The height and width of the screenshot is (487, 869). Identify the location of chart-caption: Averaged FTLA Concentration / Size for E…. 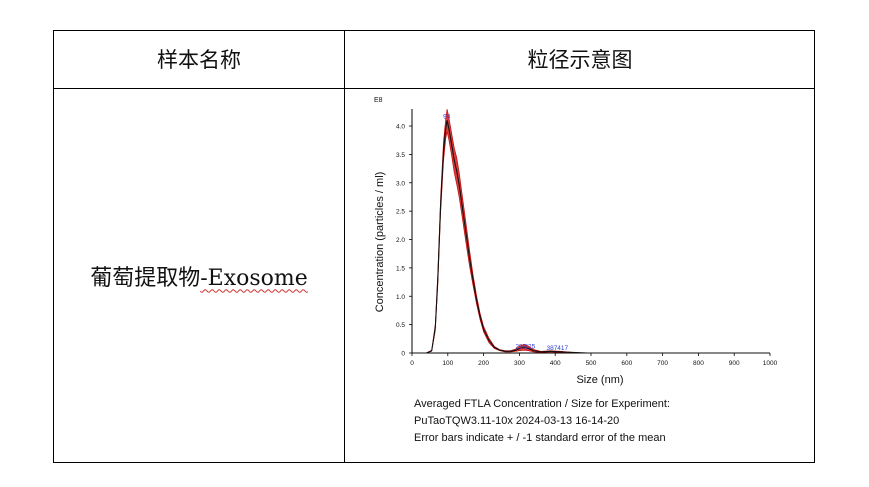
(542, 421).